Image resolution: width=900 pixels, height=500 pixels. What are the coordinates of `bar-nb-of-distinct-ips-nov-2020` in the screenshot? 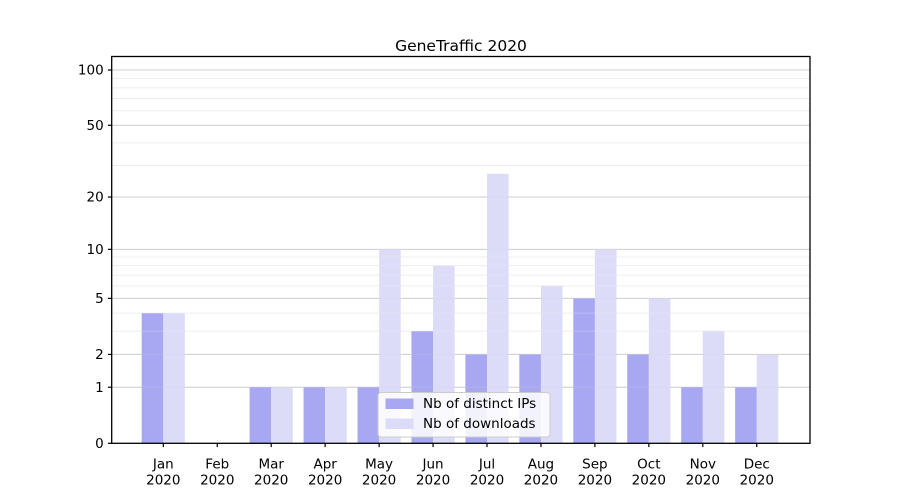 It's located at (692, 415).